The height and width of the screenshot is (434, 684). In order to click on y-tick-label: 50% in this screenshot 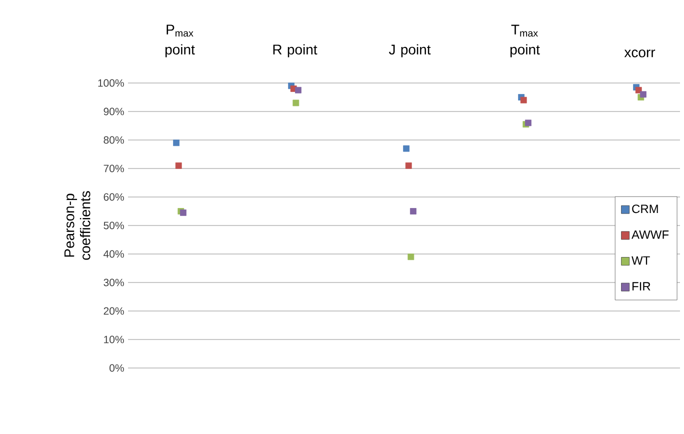, I will do `click(114, 226)`.